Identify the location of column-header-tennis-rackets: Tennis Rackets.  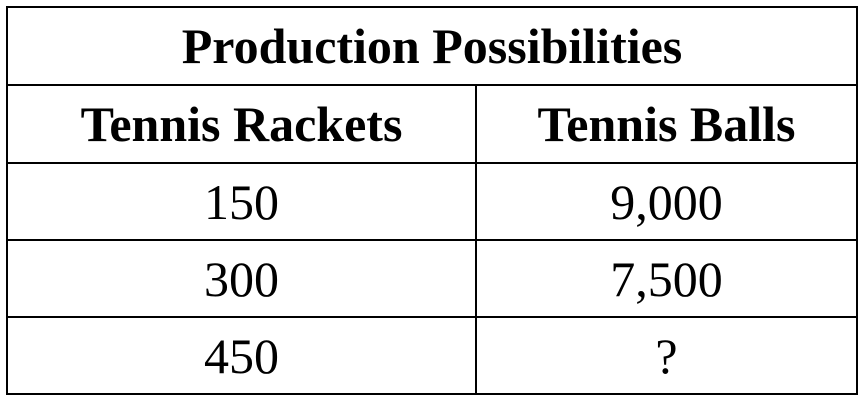
(241, 124).